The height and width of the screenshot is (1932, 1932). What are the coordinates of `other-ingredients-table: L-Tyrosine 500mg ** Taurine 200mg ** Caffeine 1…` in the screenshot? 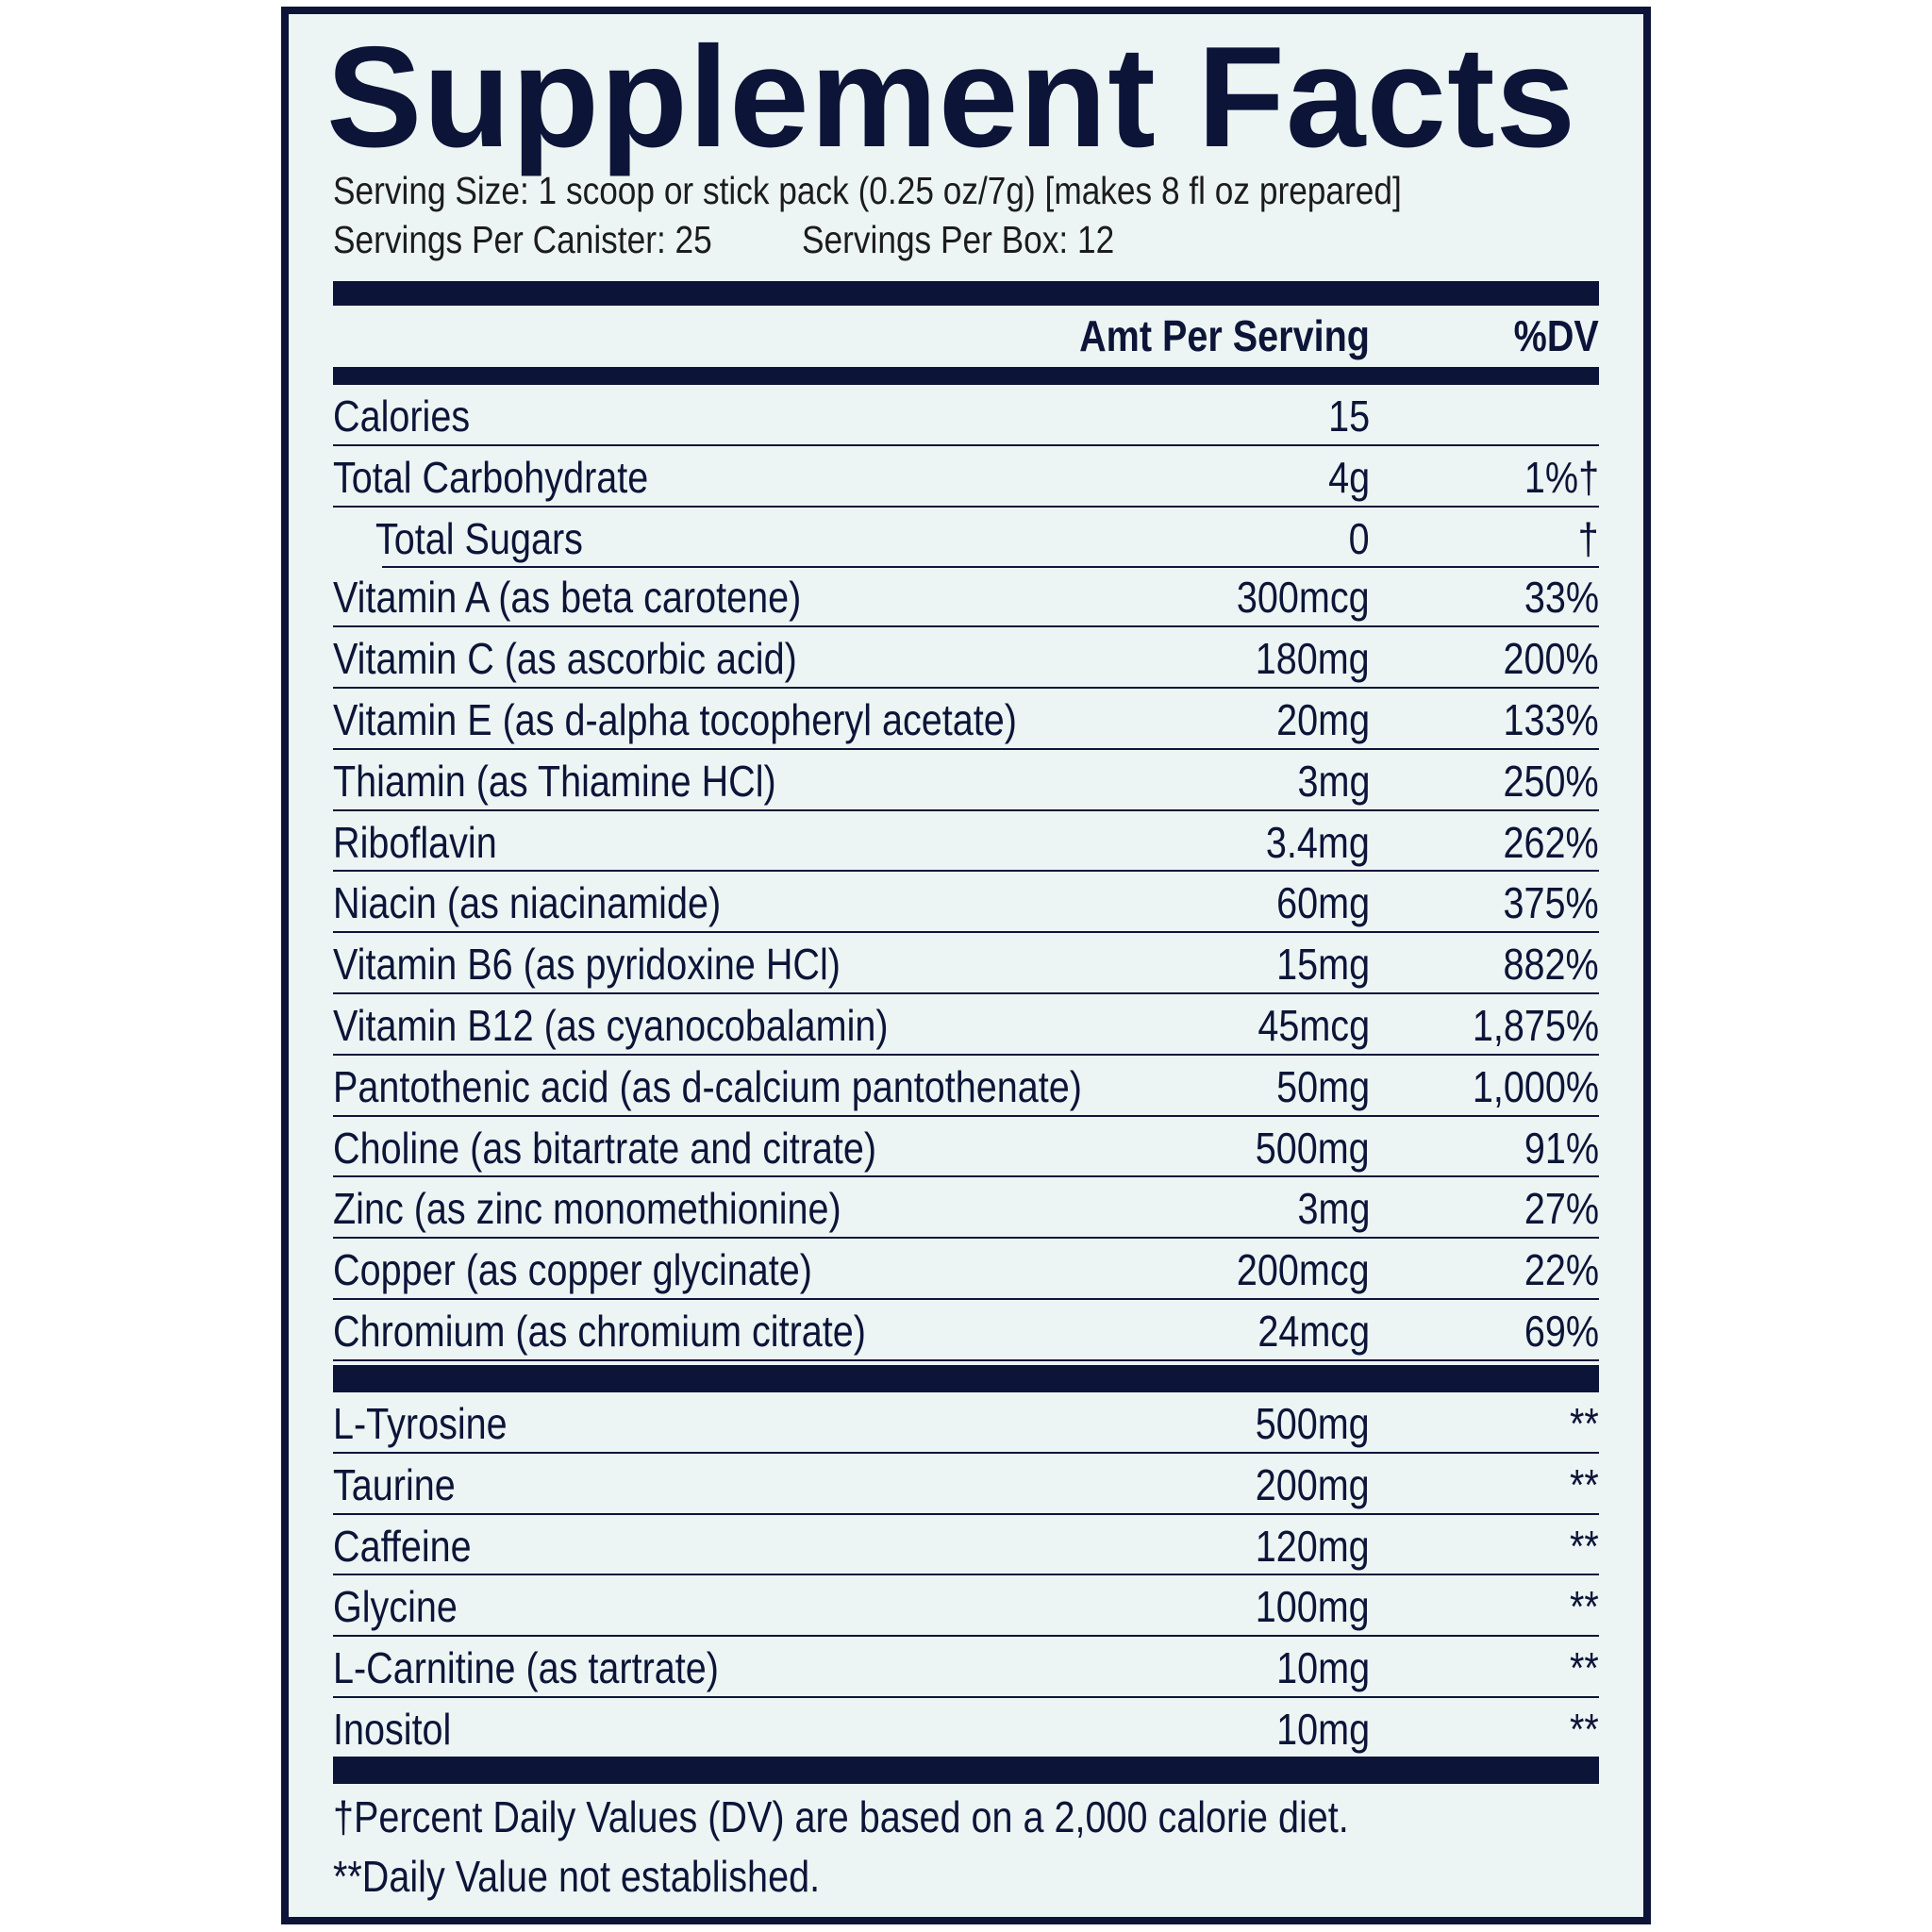 It's located at (966, 1576).